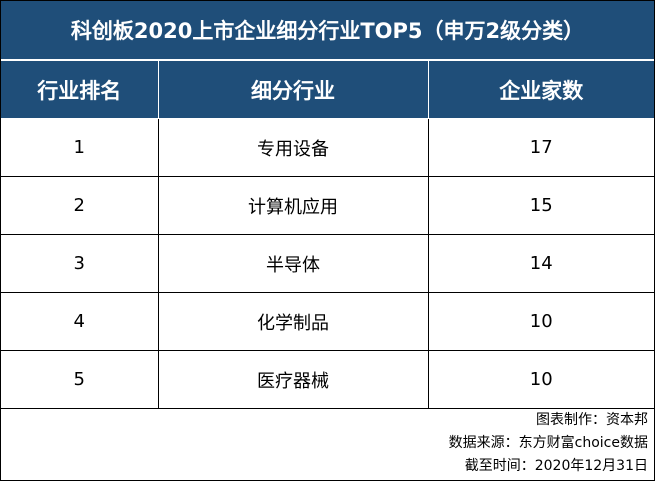 The width and height of the screenshot is (655, 481). What do you see at coordinates (293, 205) in the screenshot?
I see `industry-cell: 计算机应用` at bounding box center [293, 205].